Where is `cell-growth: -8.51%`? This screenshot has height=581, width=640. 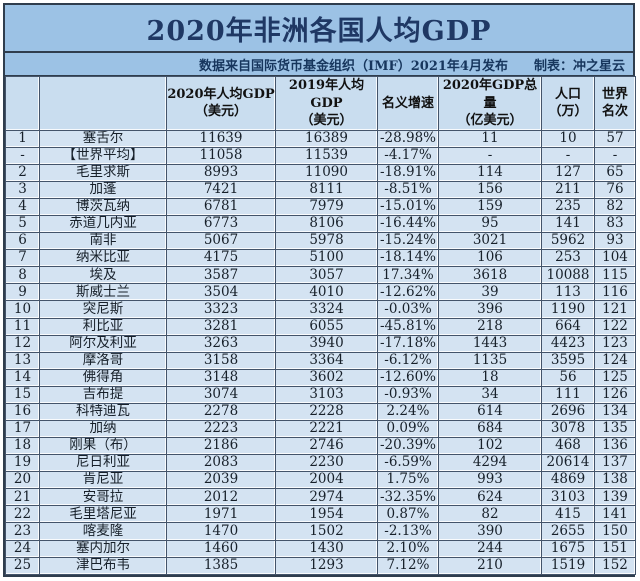 cell-growth: -8.51% is located at coordinates (408, 189).